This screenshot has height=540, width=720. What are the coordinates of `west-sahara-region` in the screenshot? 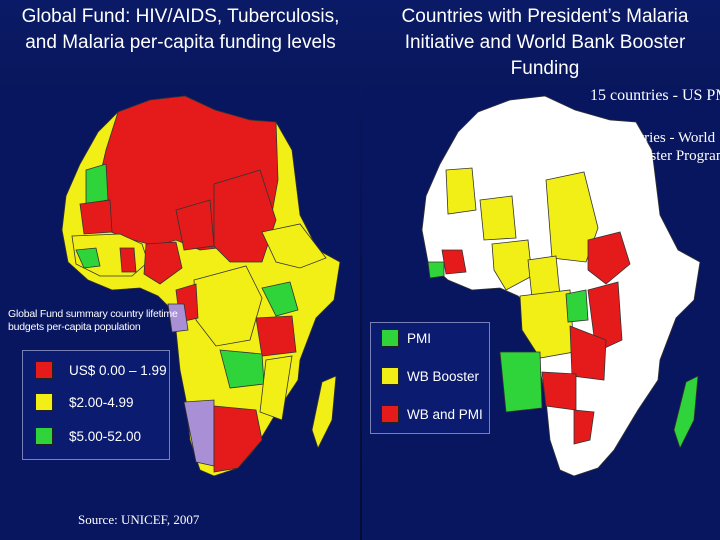 It's located at (97, 184).